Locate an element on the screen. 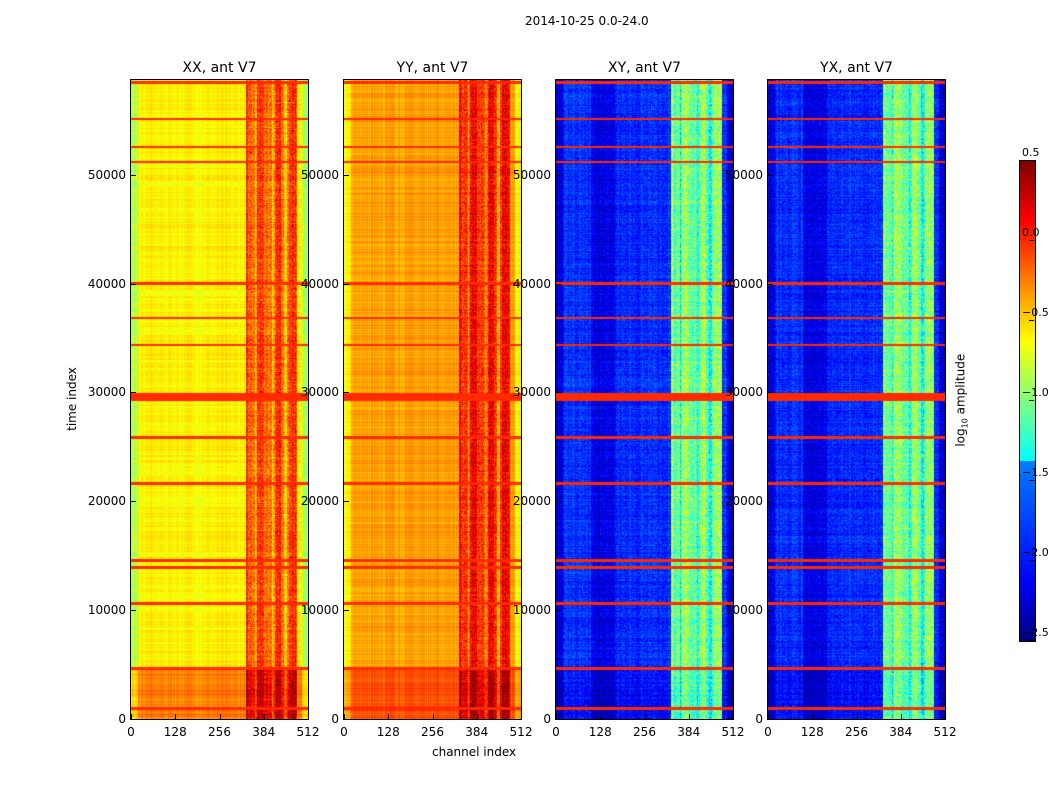 This screenshot has width=1050, height=800. panel-title: YX, ant V7 is located at coordinates (856, 68).